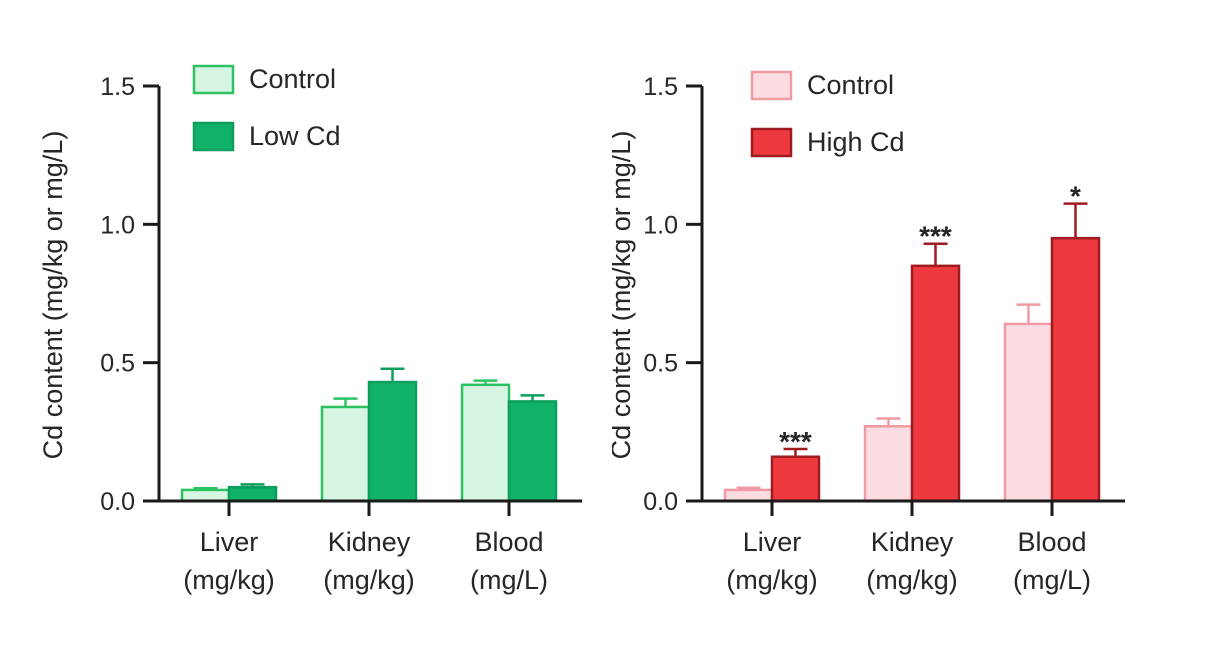  Describe the element at coordinates (392, 441) in the screenshot. I see `bar-low-cd-kidney` at that location.